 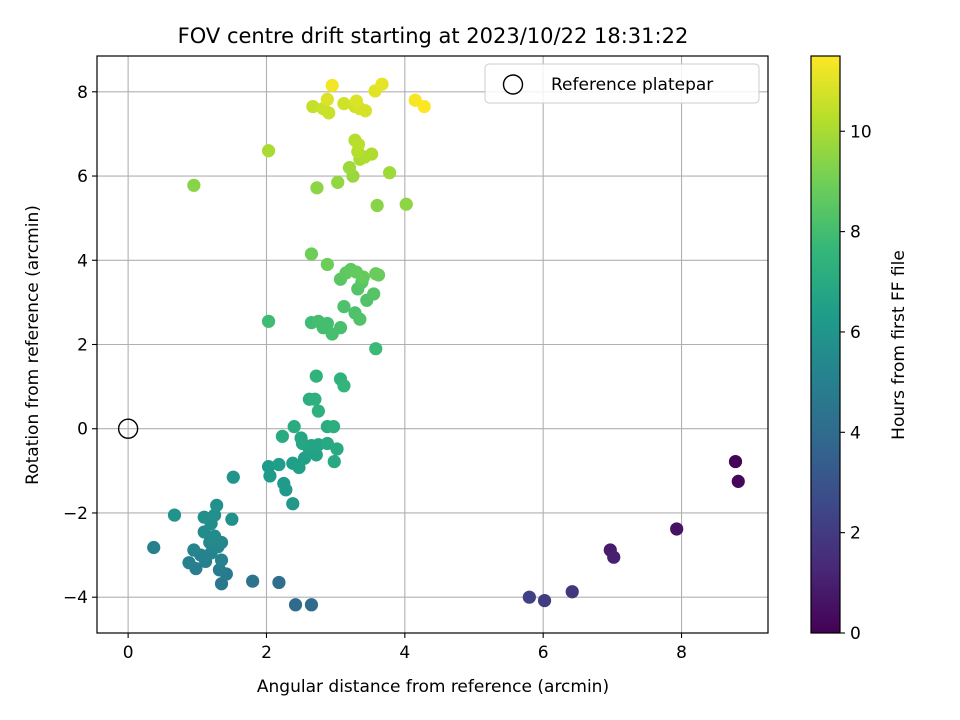 I want to click on legend-box, so click(x=622, y=83).